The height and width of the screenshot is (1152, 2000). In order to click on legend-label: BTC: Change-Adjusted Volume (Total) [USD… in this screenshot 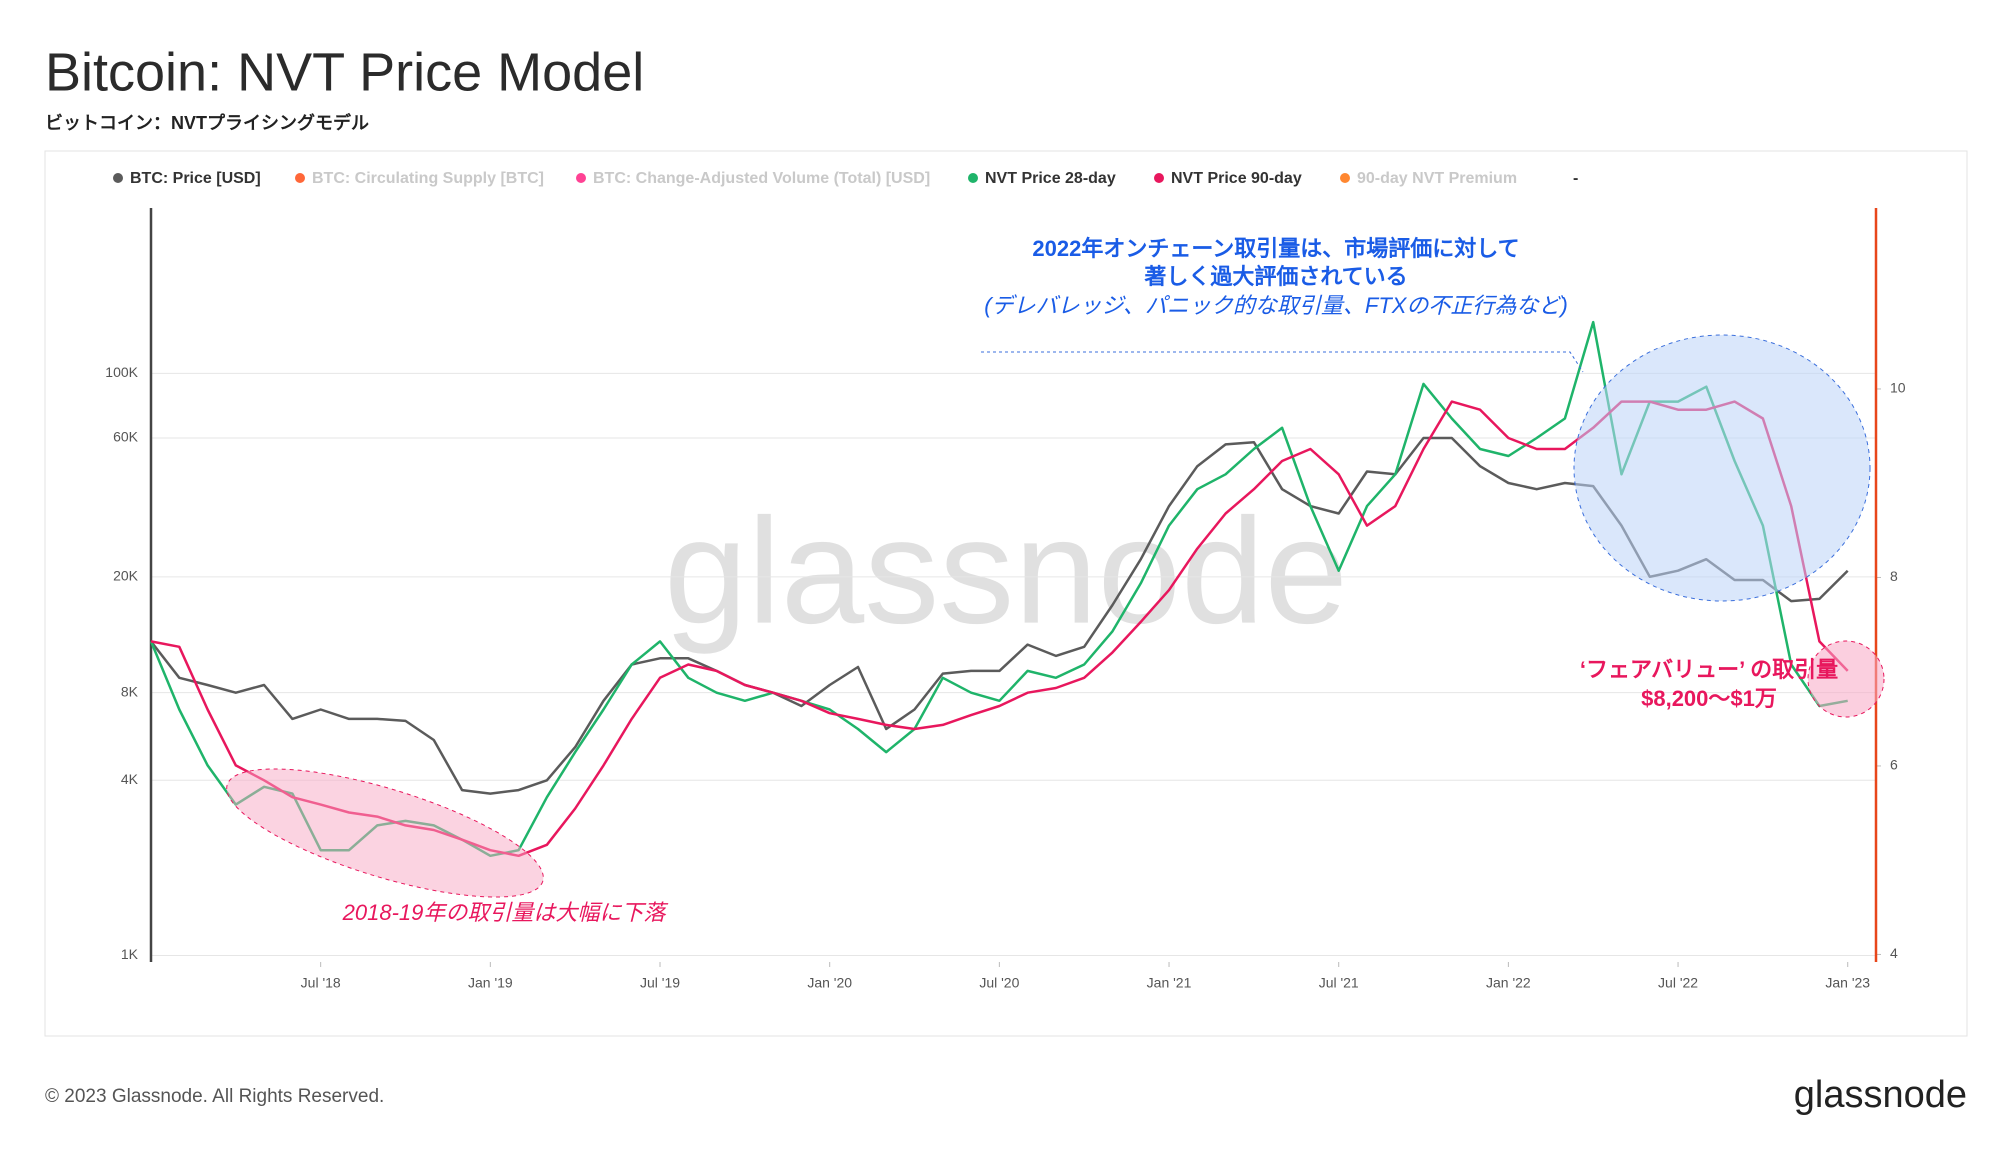, I will do `click(761, 178)`.